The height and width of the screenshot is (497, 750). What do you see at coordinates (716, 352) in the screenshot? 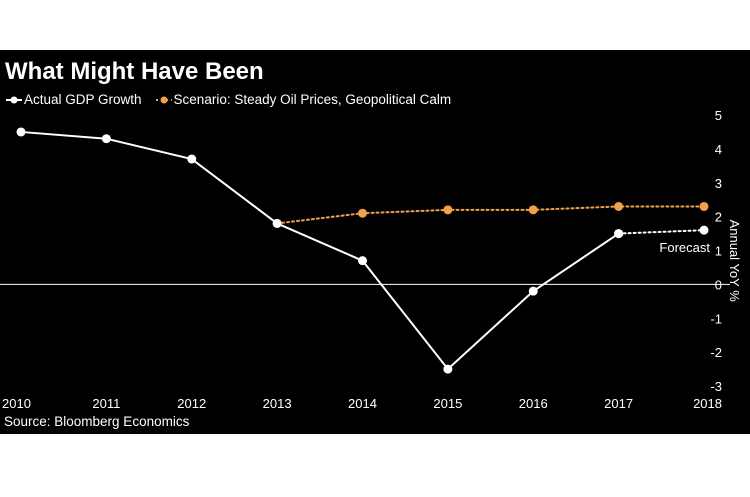
I see `y-tick-label: -2` at bounding box center [716, 352].